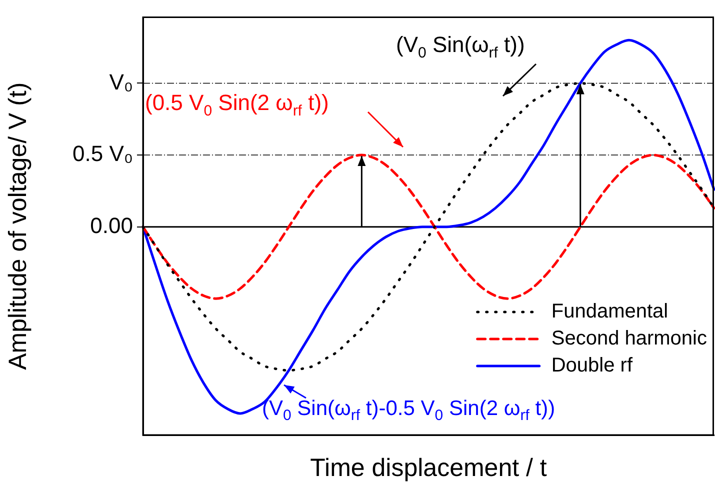  I want to click on text: (V$_{0}$ Sin(ω$_{rf}$ t)-0.5 V$_{0}$ Sin(2 ω$_{rf}$ t)), so click(409, 410).